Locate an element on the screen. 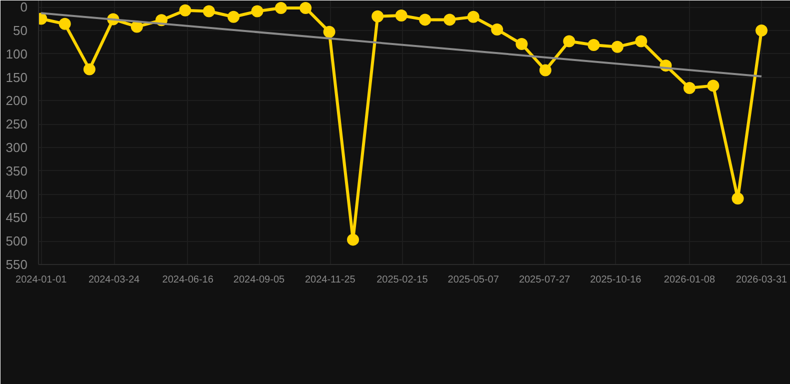 Image resolution: width=790 pixels, height=384 pixels. y-tick-label: 300 is located at coordinates (17, 147).